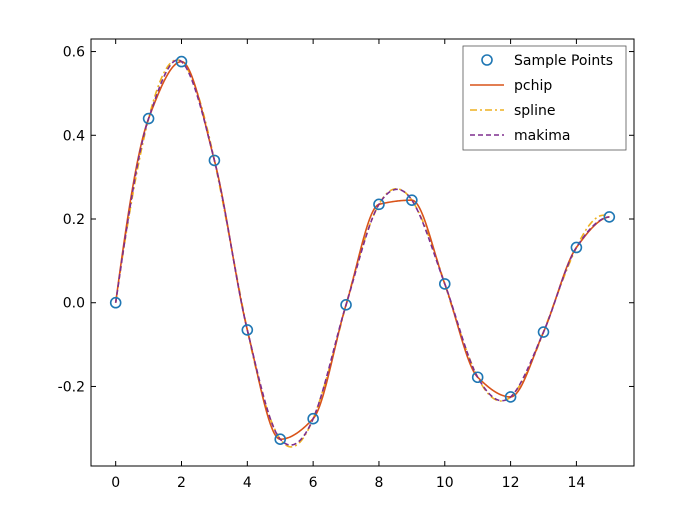 The width and height of the screenshot is (700, 525). What do you see at coordinates (534, 111) in the screenshot?
I see `legend-label-spline: spline` at bounding box center [534, 111].